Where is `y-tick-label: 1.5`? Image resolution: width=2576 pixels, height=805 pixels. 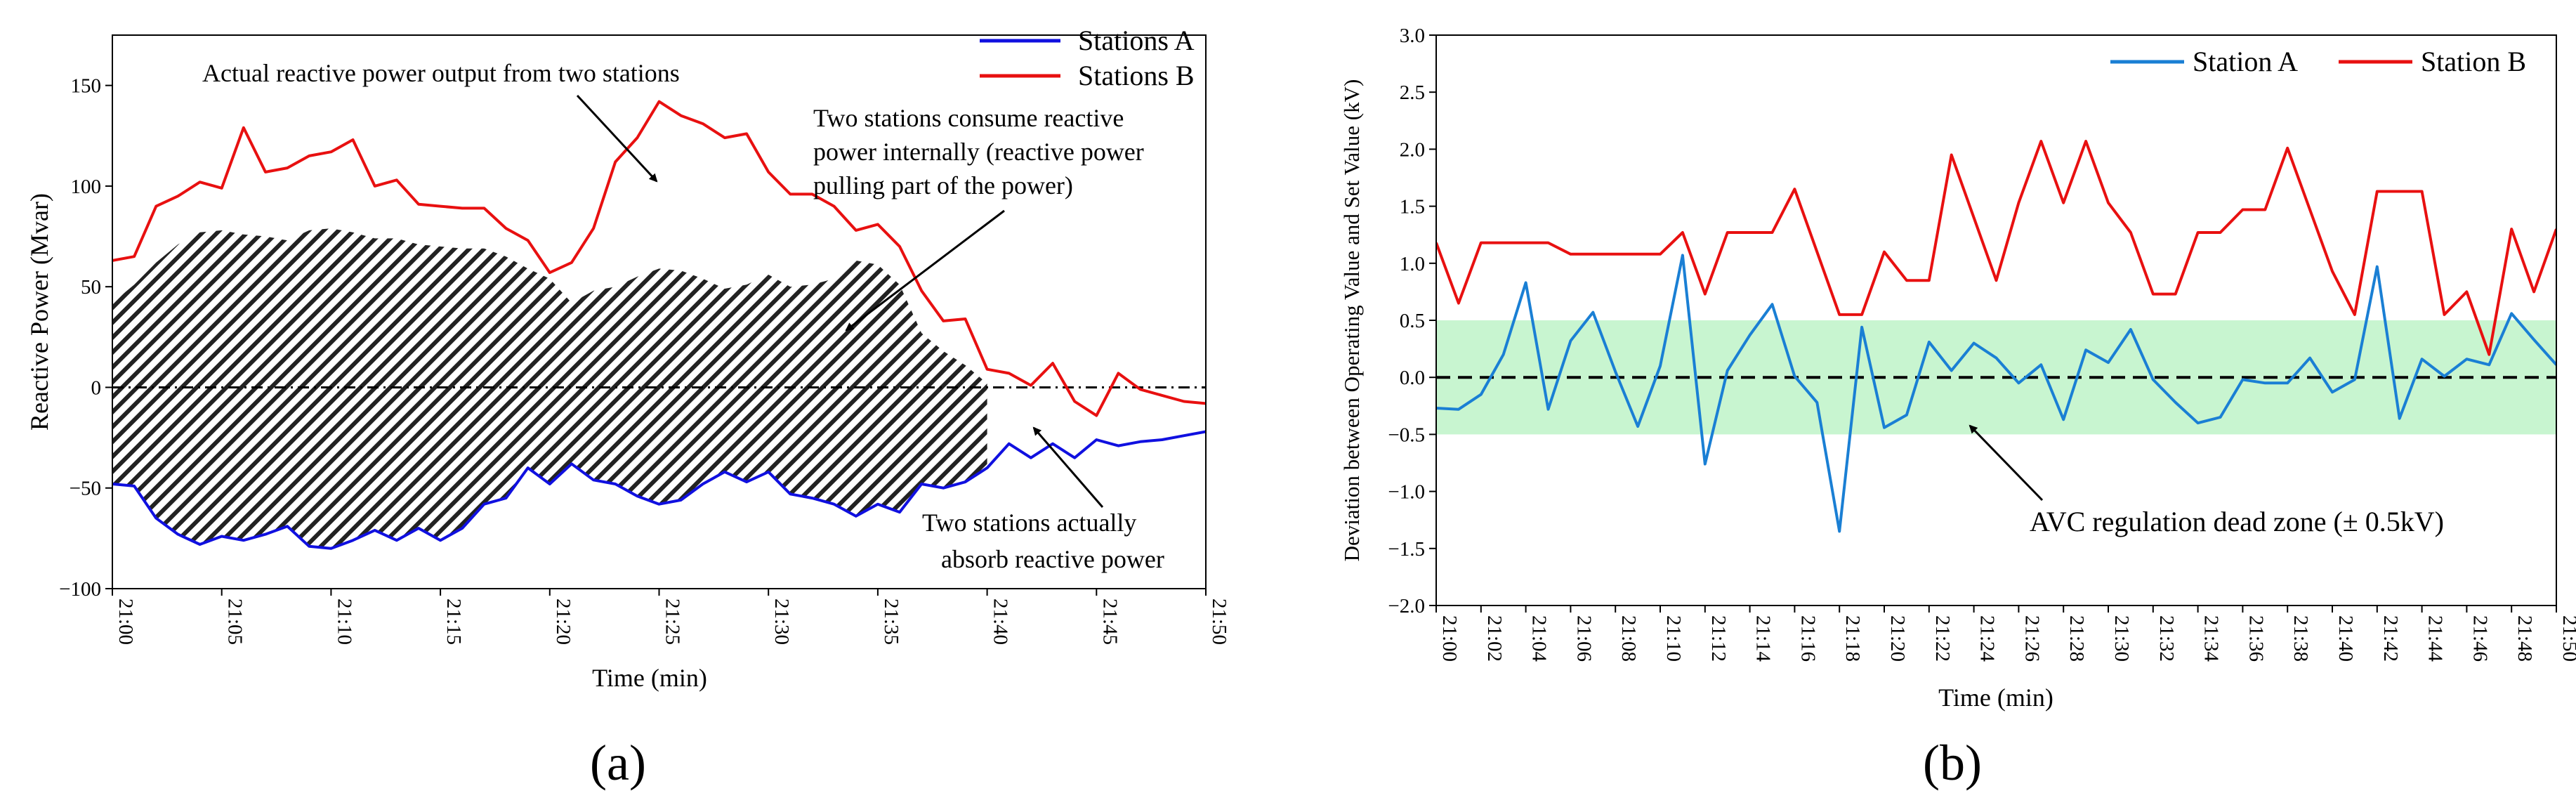
y-tick-label: 1.5 is located at coordinates (1412, 207).